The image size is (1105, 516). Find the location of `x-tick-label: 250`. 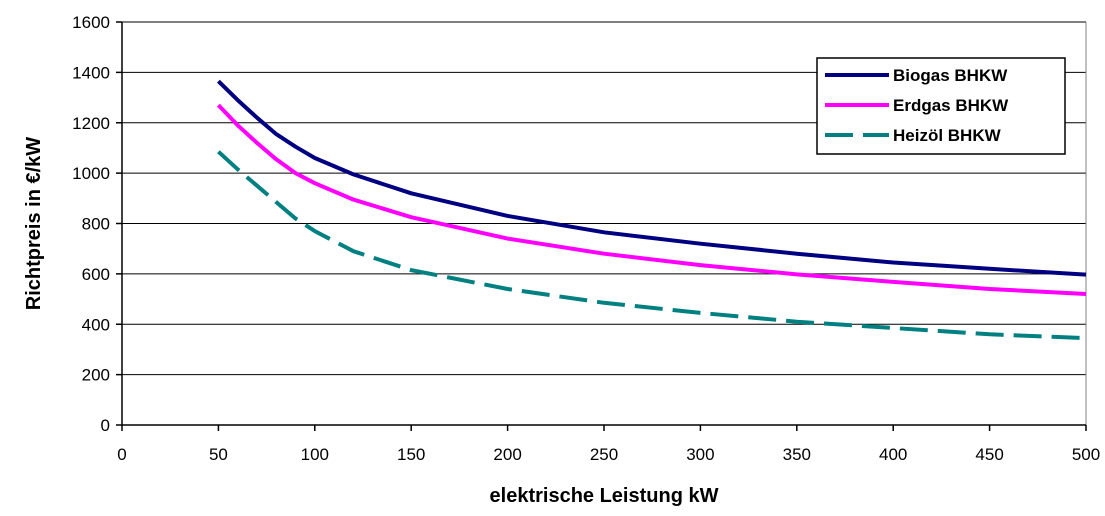

x-tick-label: 250 is located at coordinates (604, 454).